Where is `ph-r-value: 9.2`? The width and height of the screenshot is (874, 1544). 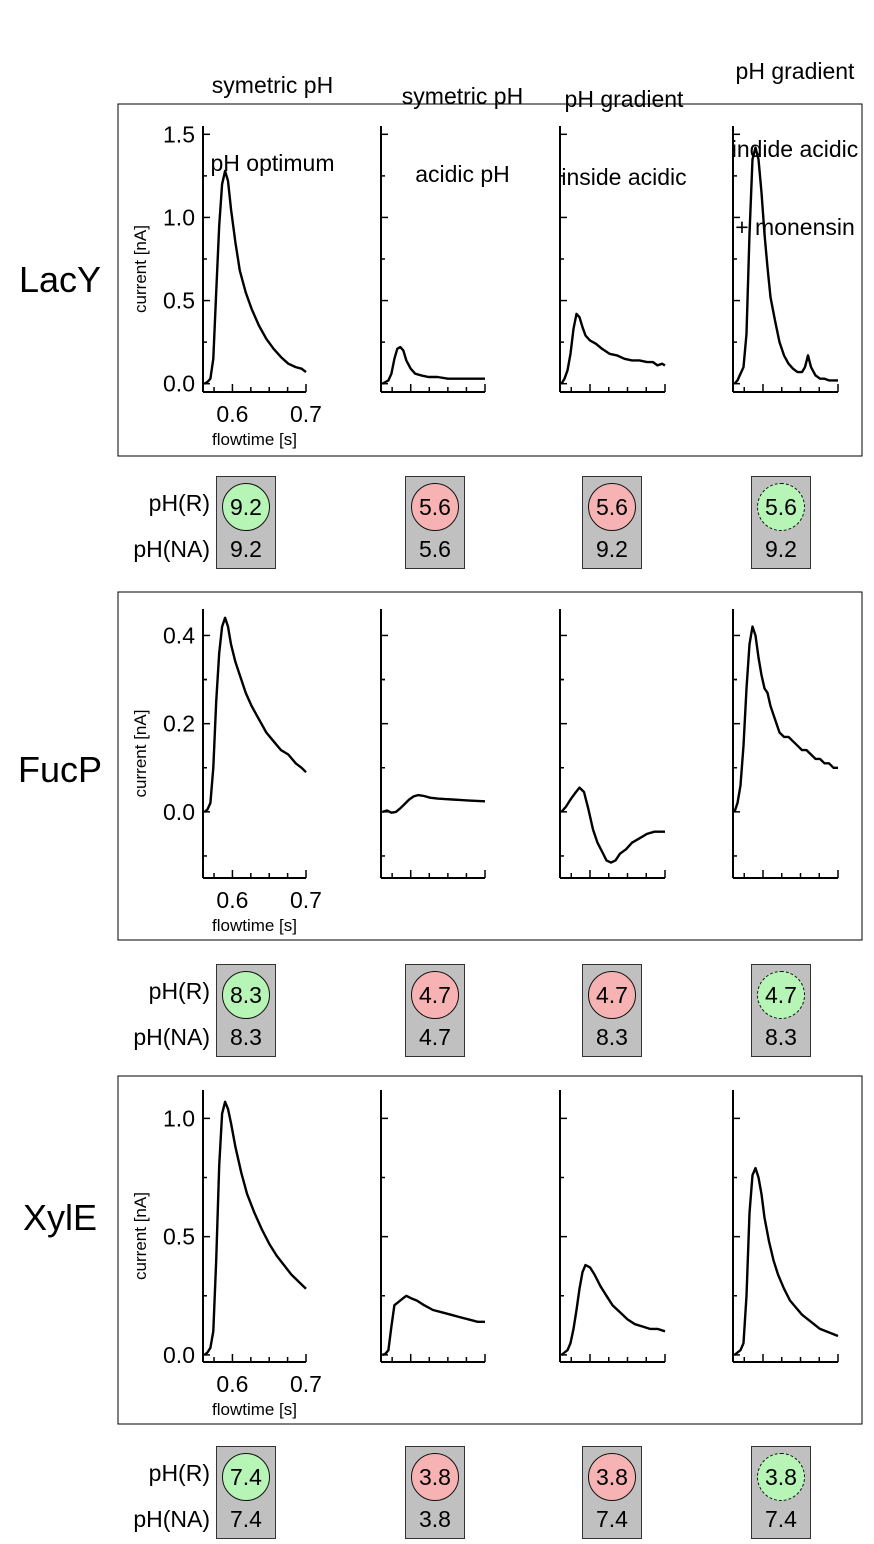
ph-r-value: 9.2 is located at coordinates (246, 507).